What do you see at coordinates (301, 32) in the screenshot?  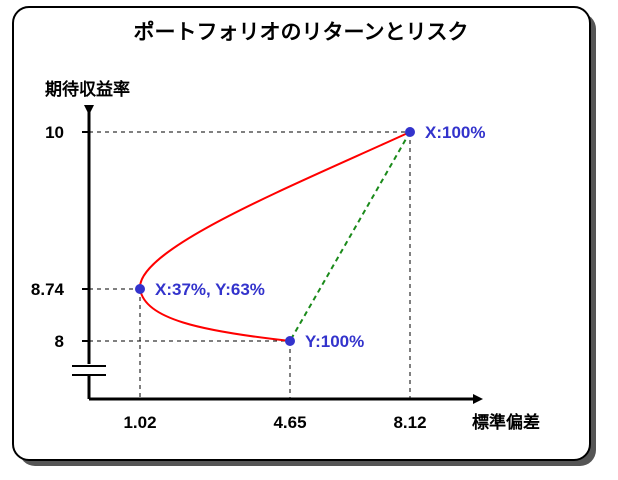 I see `chart-title: ポートフォリオのリターンとリスク` at bounding box center [301, 32].